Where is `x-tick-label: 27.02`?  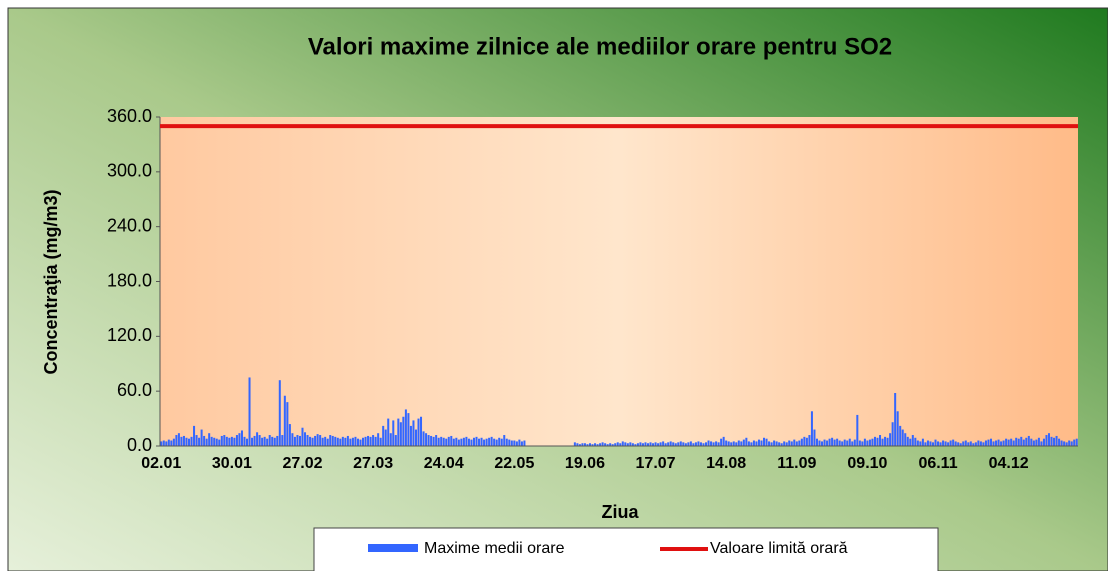 x-tick-label: 27.02 is located at coordinates (302, 463).